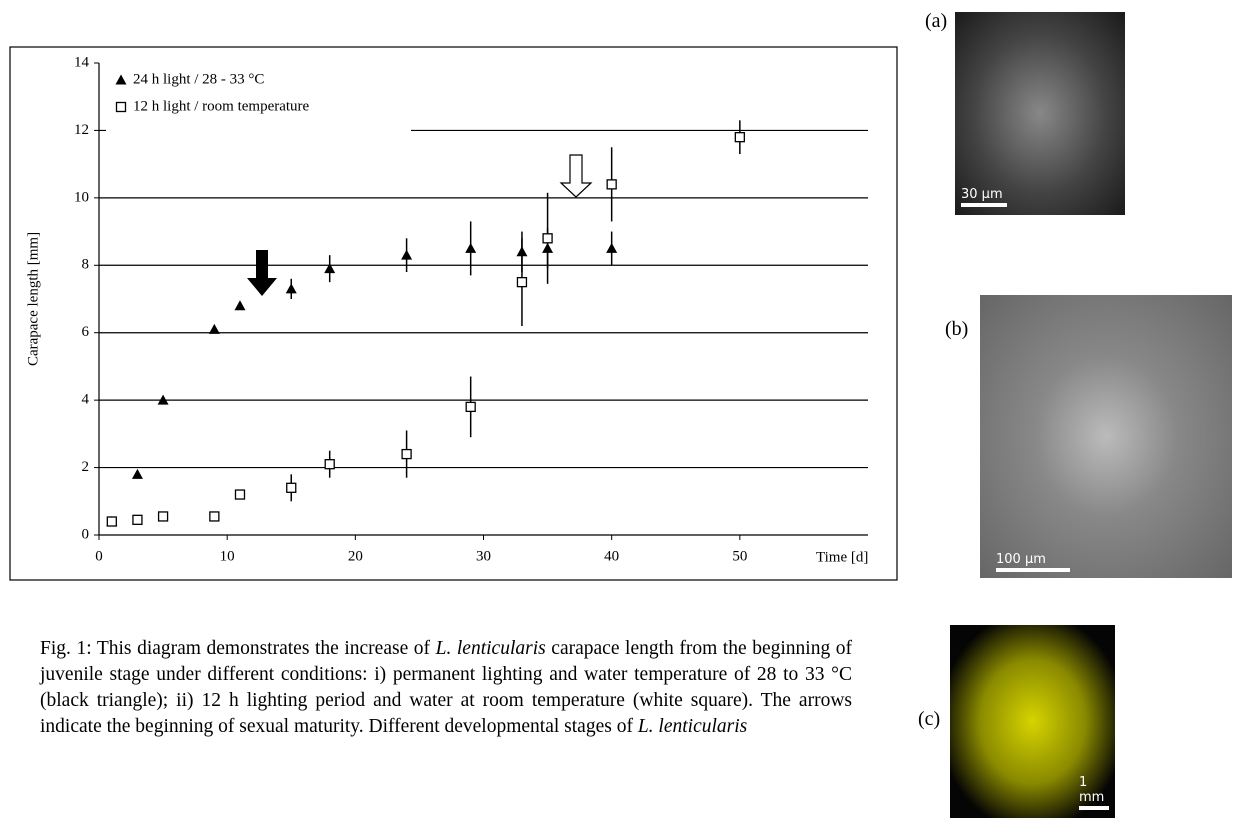 The image size is (1238, 825). I want to click on y-tick-label: 14, so click(82, 62).